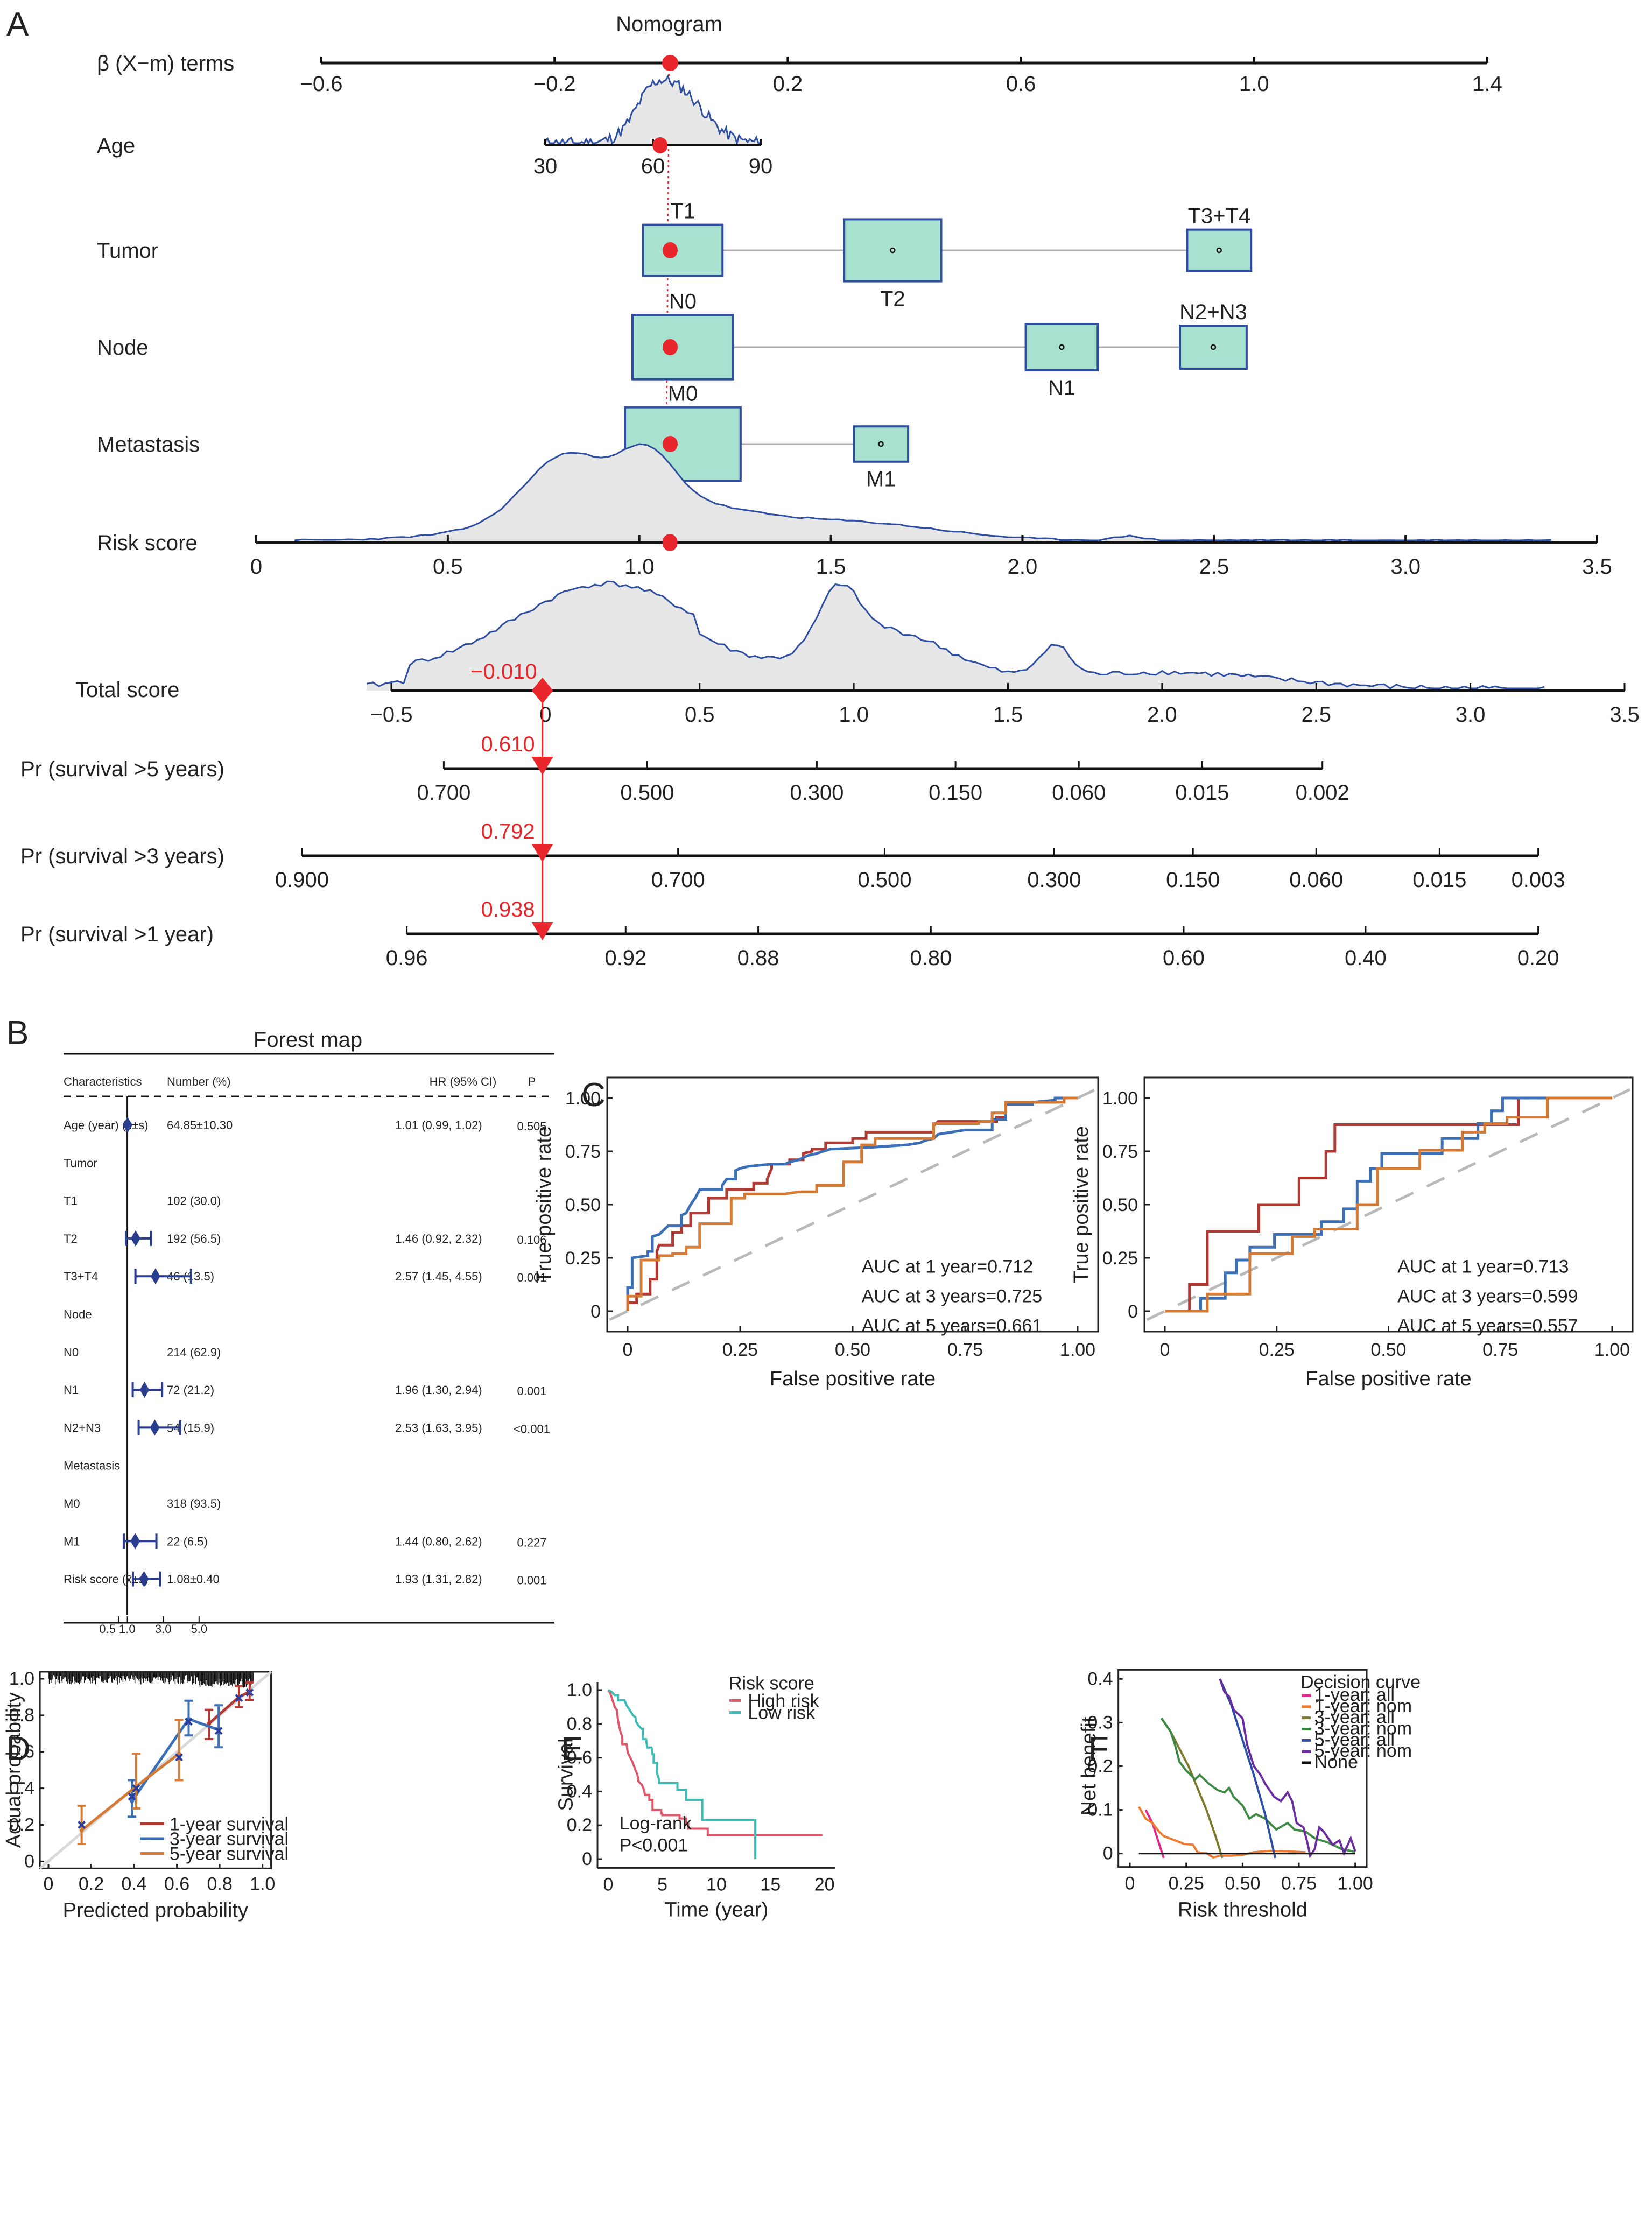 Image resolution: width=1652 pixels, height=2224 pixels. What do you see at coordinates (583, 1152) in the screenshot?
I see `y-tick-label: 0.75` at bounding box center [583, 1152].